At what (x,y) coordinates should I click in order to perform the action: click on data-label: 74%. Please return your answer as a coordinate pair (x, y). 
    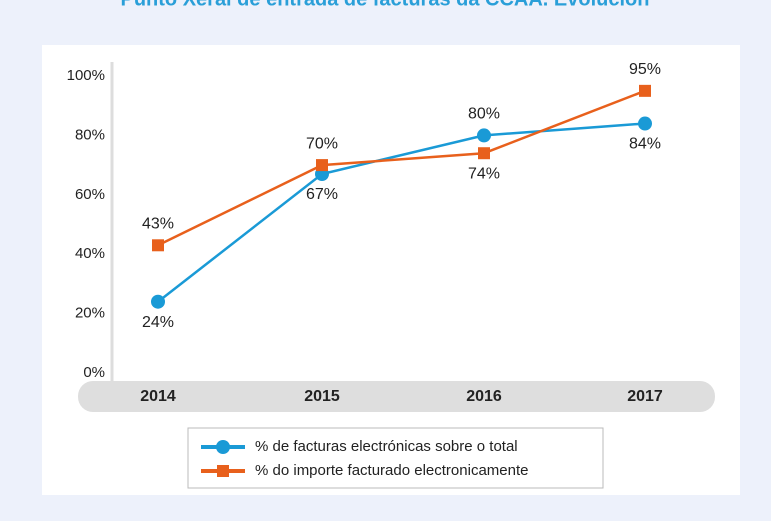
    Looking at the image, I should click on (484, 173).